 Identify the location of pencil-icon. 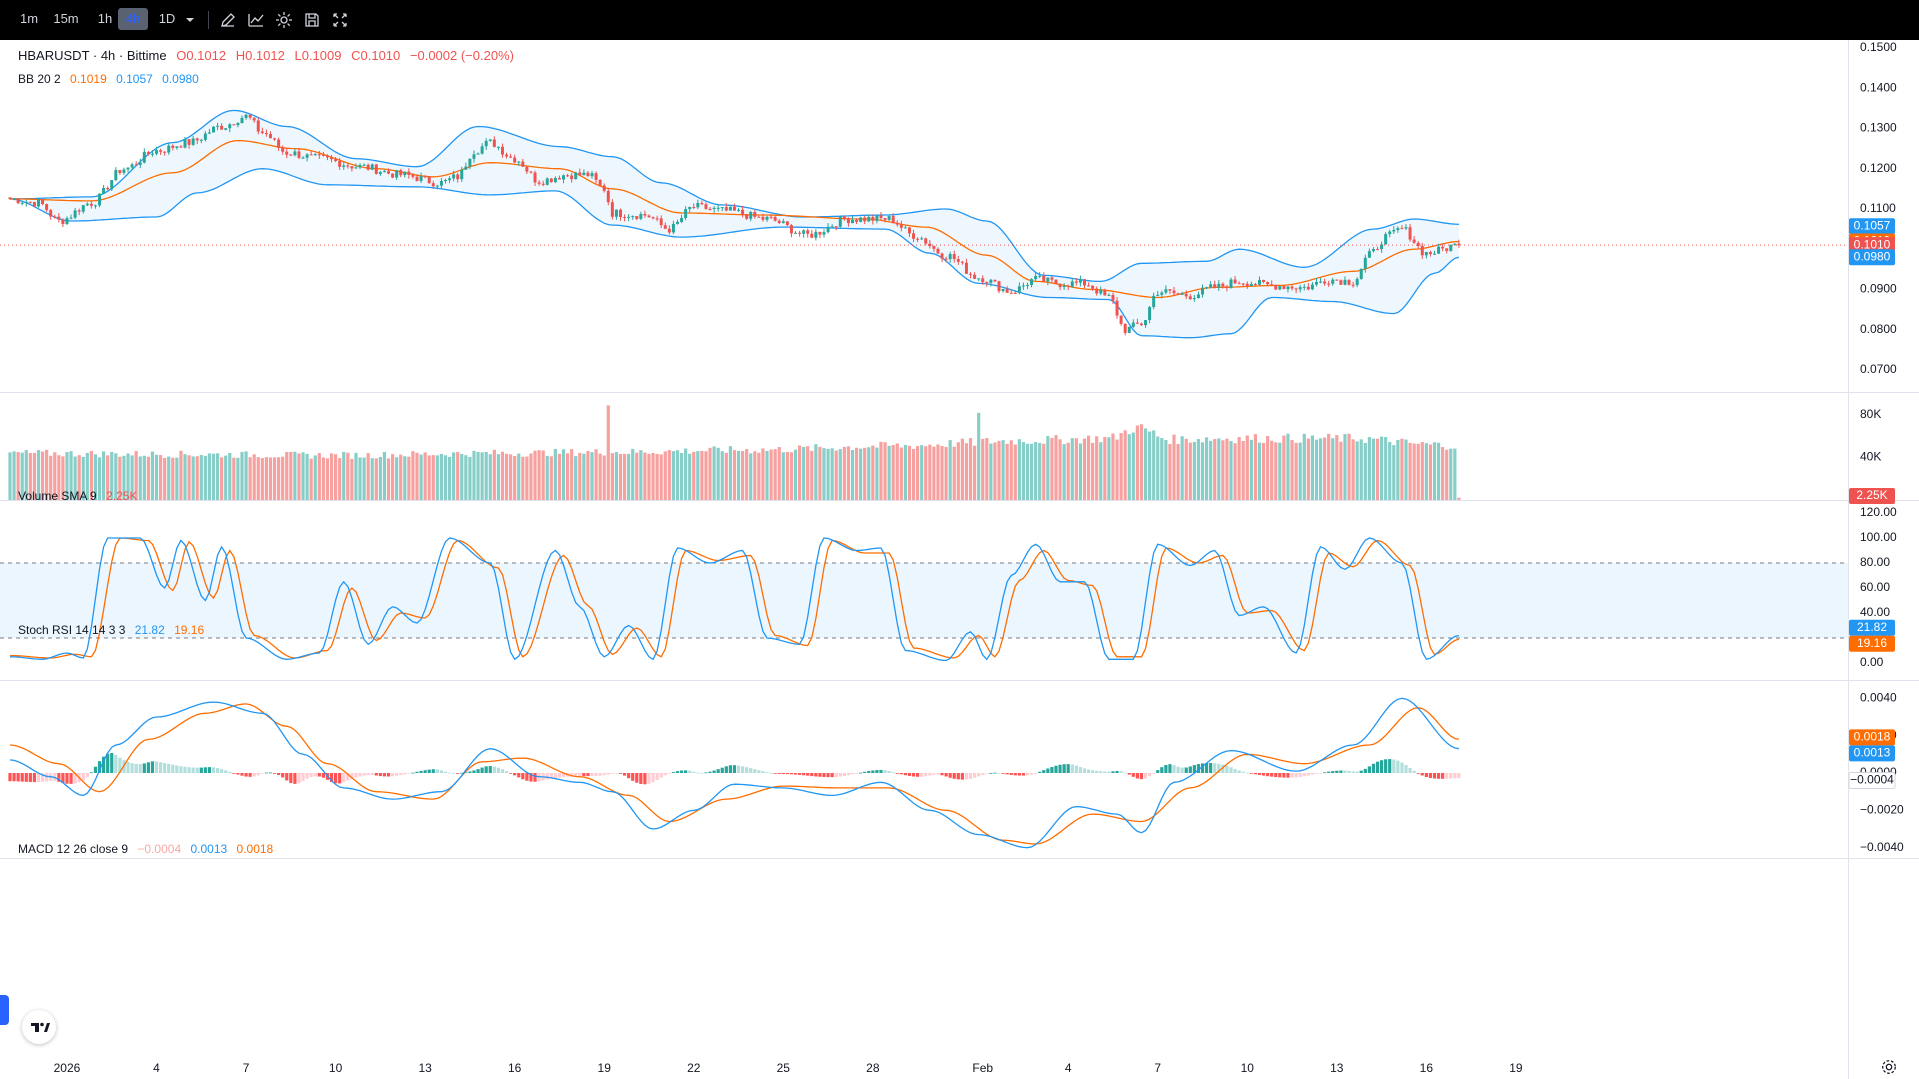
(228, 20).